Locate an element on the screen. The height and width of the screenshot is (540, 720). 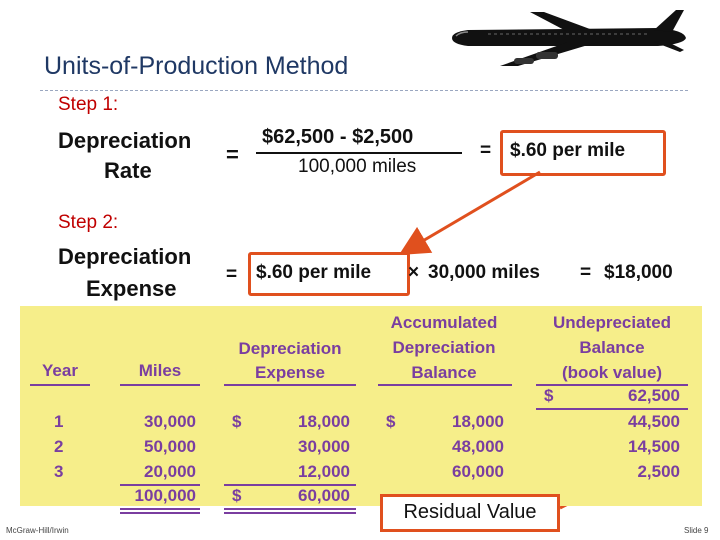
step2-label: Step 2: is located at coordinates (88, 222).